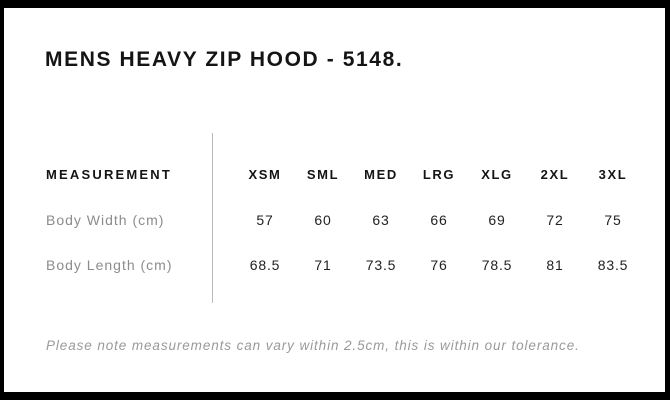  Describe the element at coordinates (613, 174) in the screenshot. I see `size-header-3xl: 3XL` at that location.